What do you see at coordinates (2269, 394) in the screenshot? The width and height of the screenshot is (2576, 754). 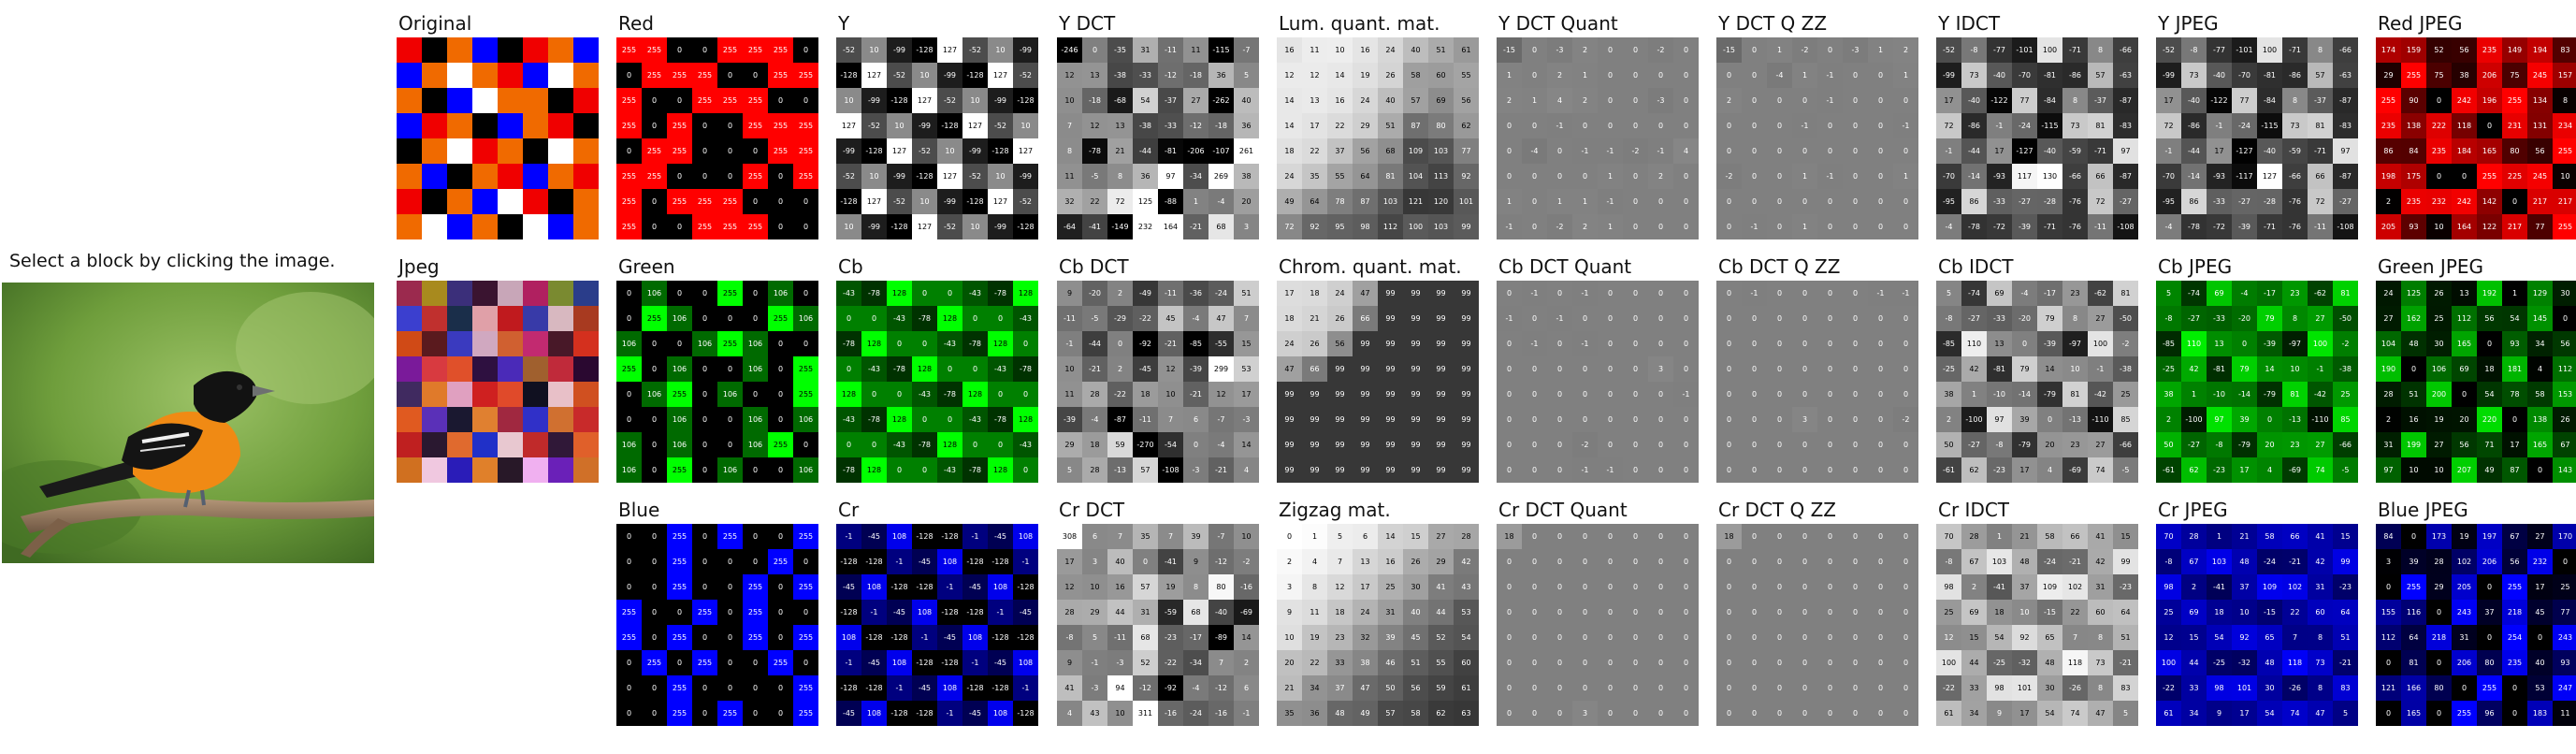 I see `value-cell: -79` at bounding box center [2269, 394].